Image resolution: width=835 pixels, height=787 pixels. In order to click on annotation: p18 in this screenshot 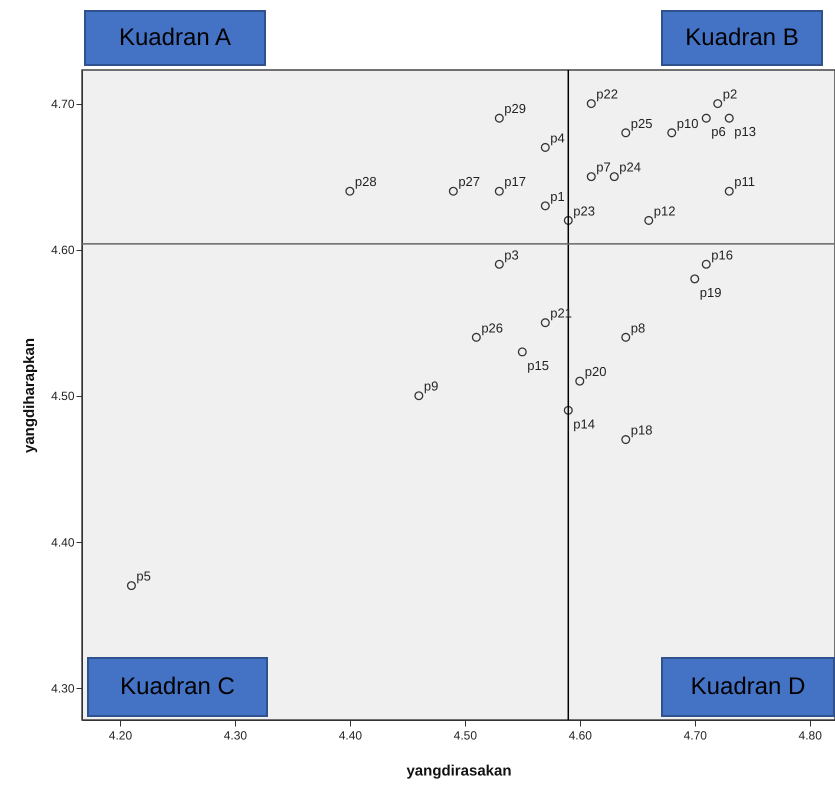, I will do `click(641, 430)`.